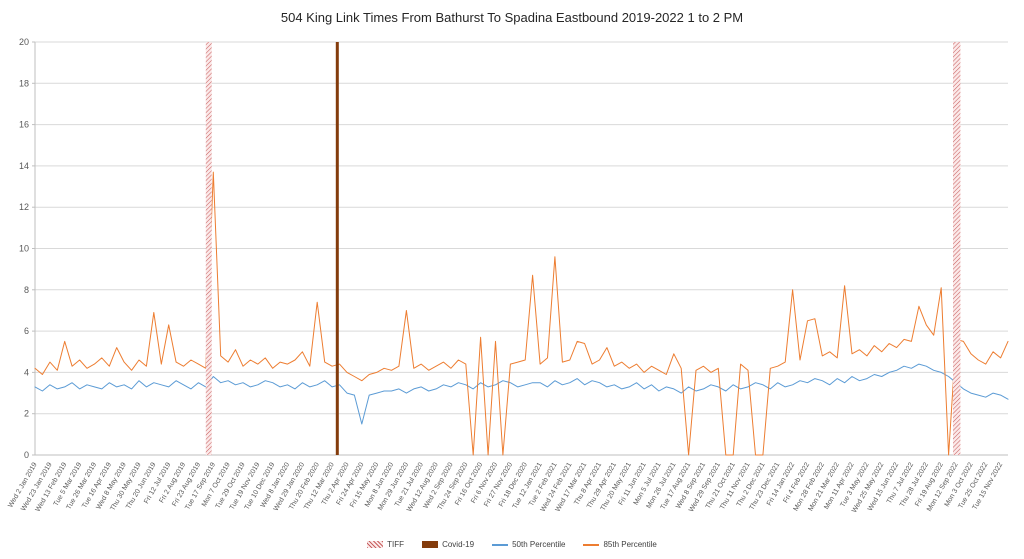 This screenshot has width=1024, height=559. I want to click on legend-item-tiff: TIFF, so click(385, 544).